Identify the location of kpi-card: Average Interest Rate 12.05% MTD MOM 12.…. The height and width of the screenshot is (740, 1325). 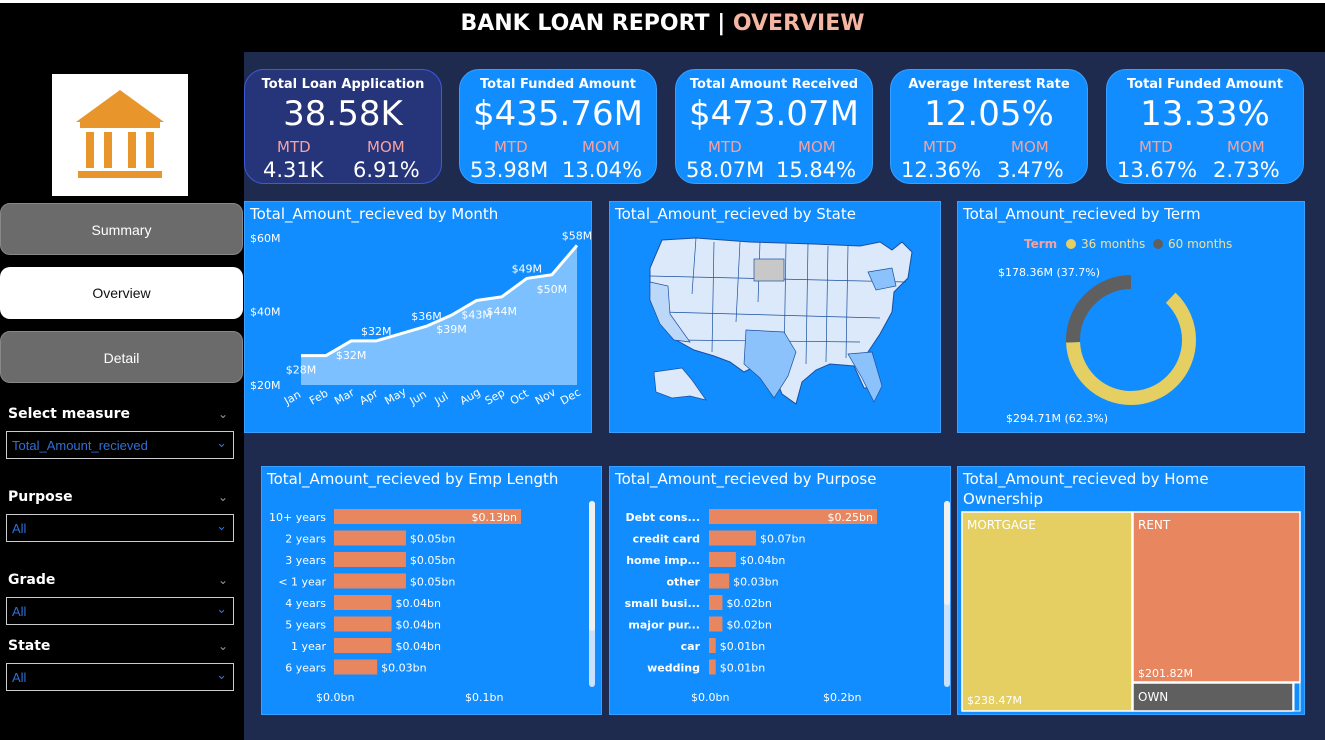
(989, 126).